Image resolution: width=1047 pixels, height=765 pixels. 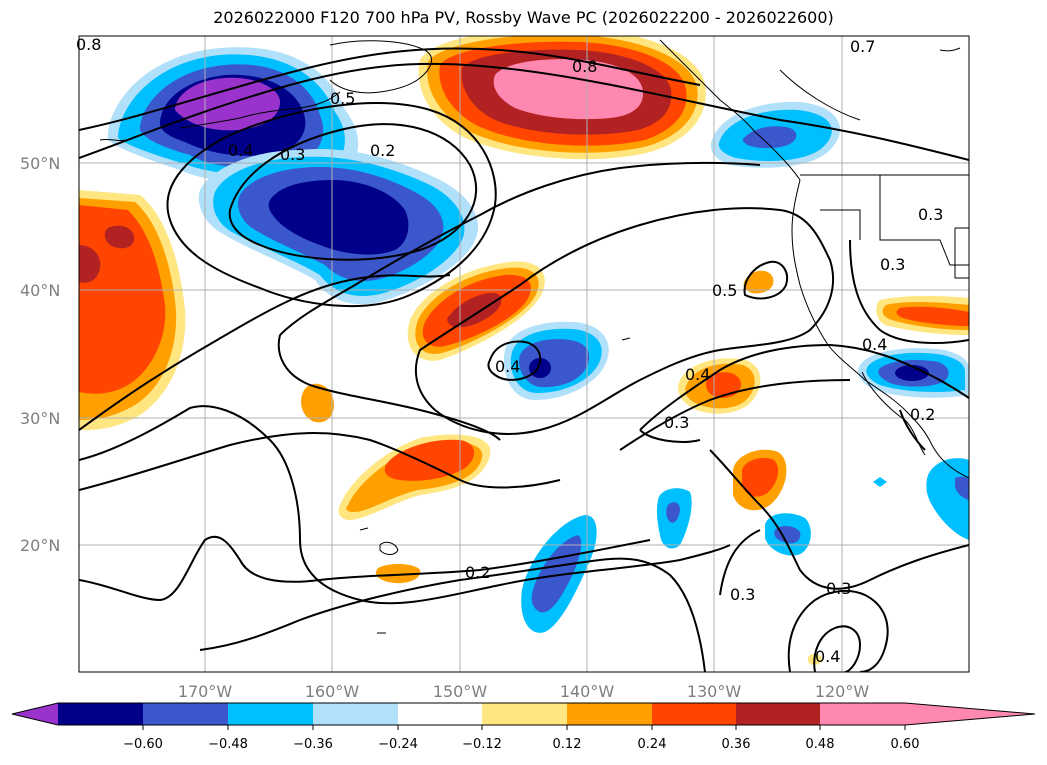 I want to click on colorbar-tick-label: −0.60, so click(x=143, y=744).